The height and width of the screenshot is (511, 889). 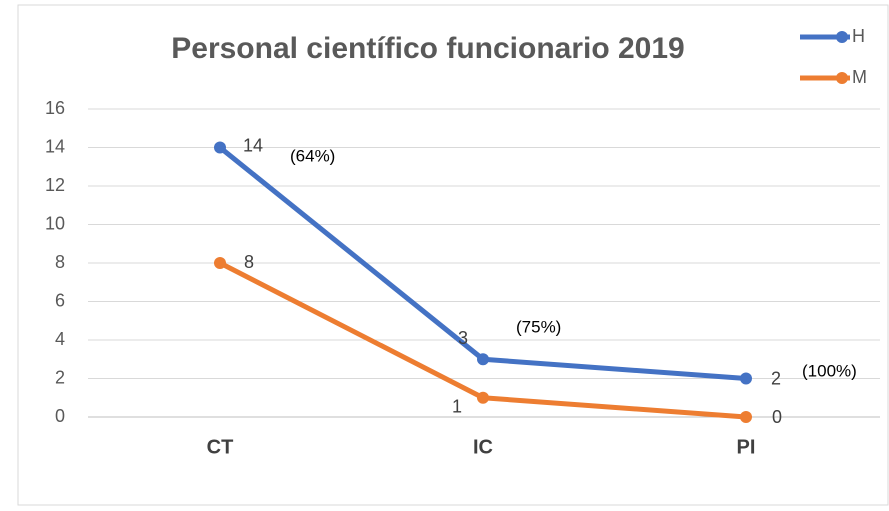 I want to click on y-tick-label: 10, so click(x=55, y=223).